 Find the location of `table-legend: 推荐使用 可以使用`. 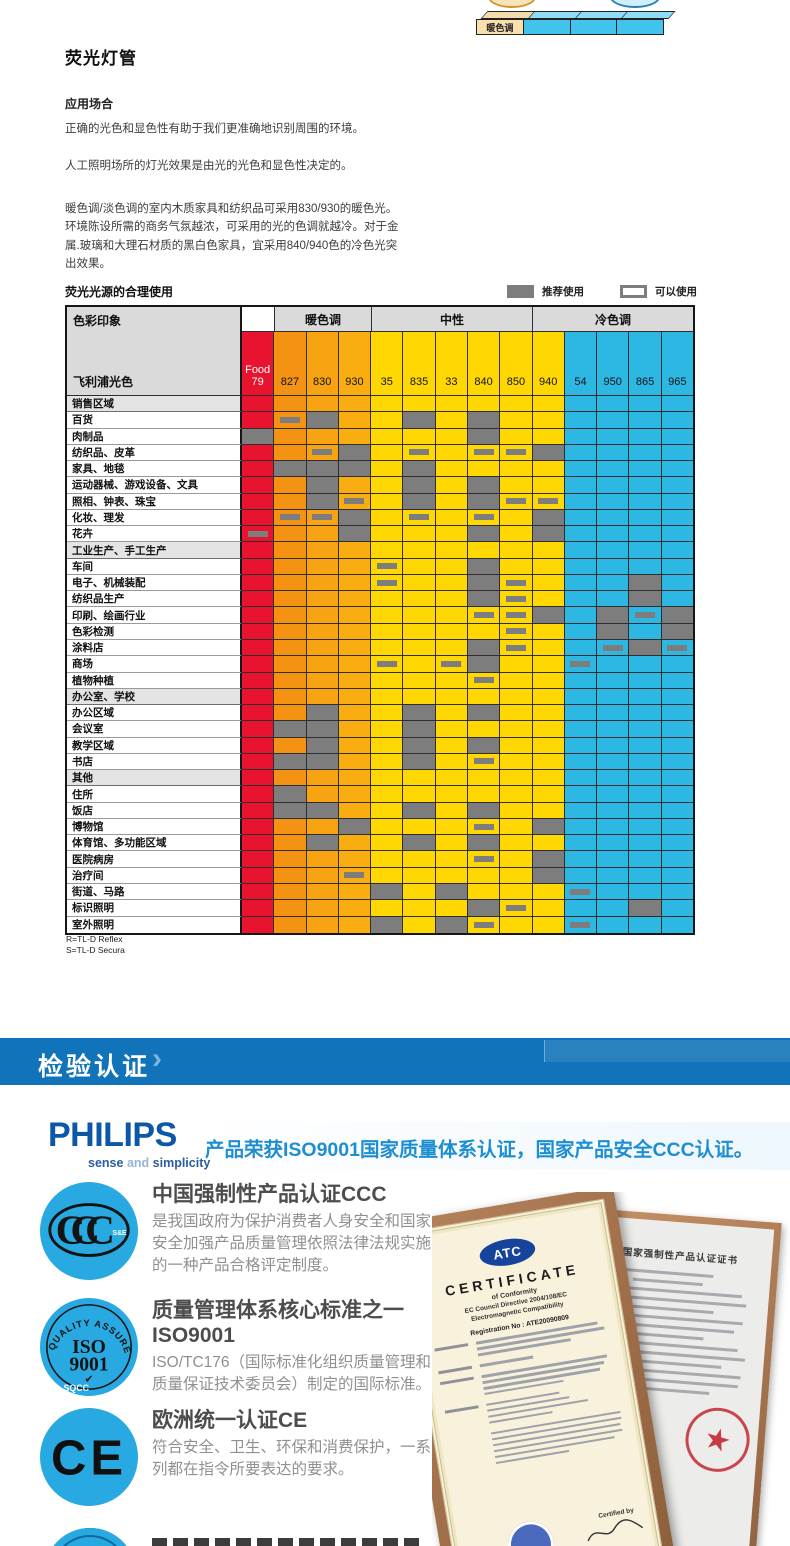

table-legend: 推荐使用 可以使用 is located at coordinates (606, 291).